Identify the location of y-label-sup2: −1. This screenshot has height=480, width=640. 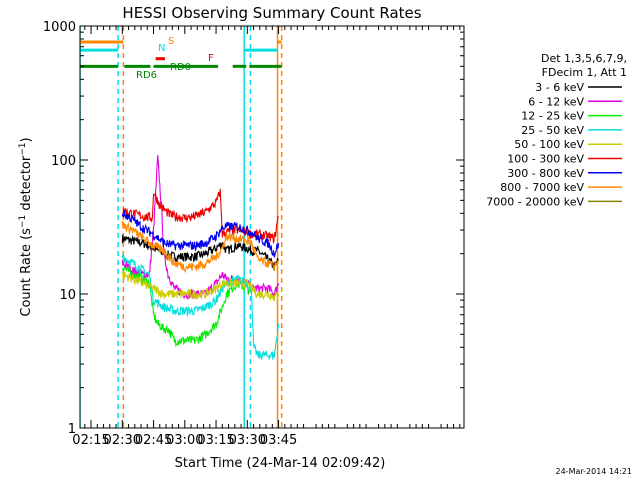
(23, 148).